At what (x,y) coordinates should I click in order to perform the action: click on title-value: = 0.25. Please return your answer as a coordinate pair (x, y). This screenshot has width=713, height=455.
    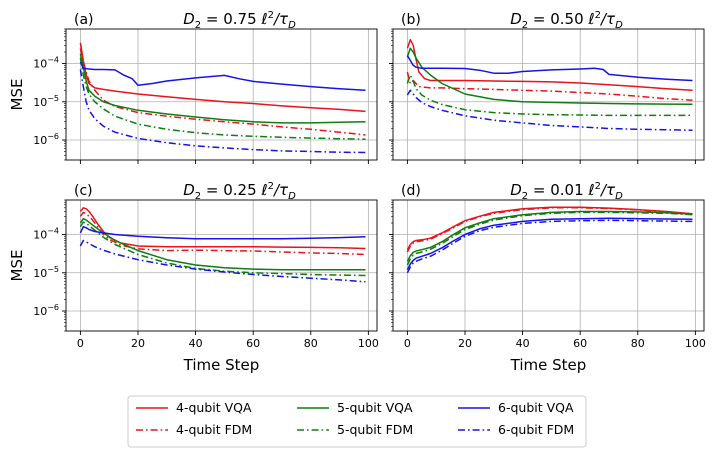
    Looking at the image, I should click on (231, 190).